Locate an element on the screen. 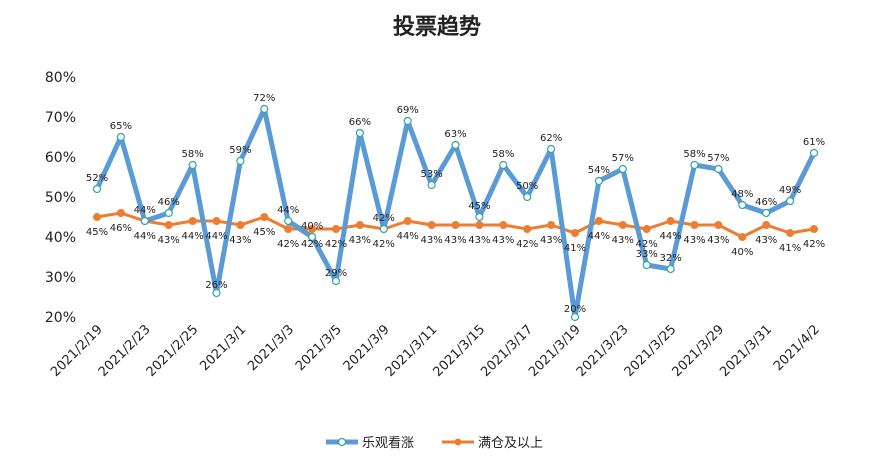 The image size is (871, 472). data-label: 66% is located at coordinates (360, 122).